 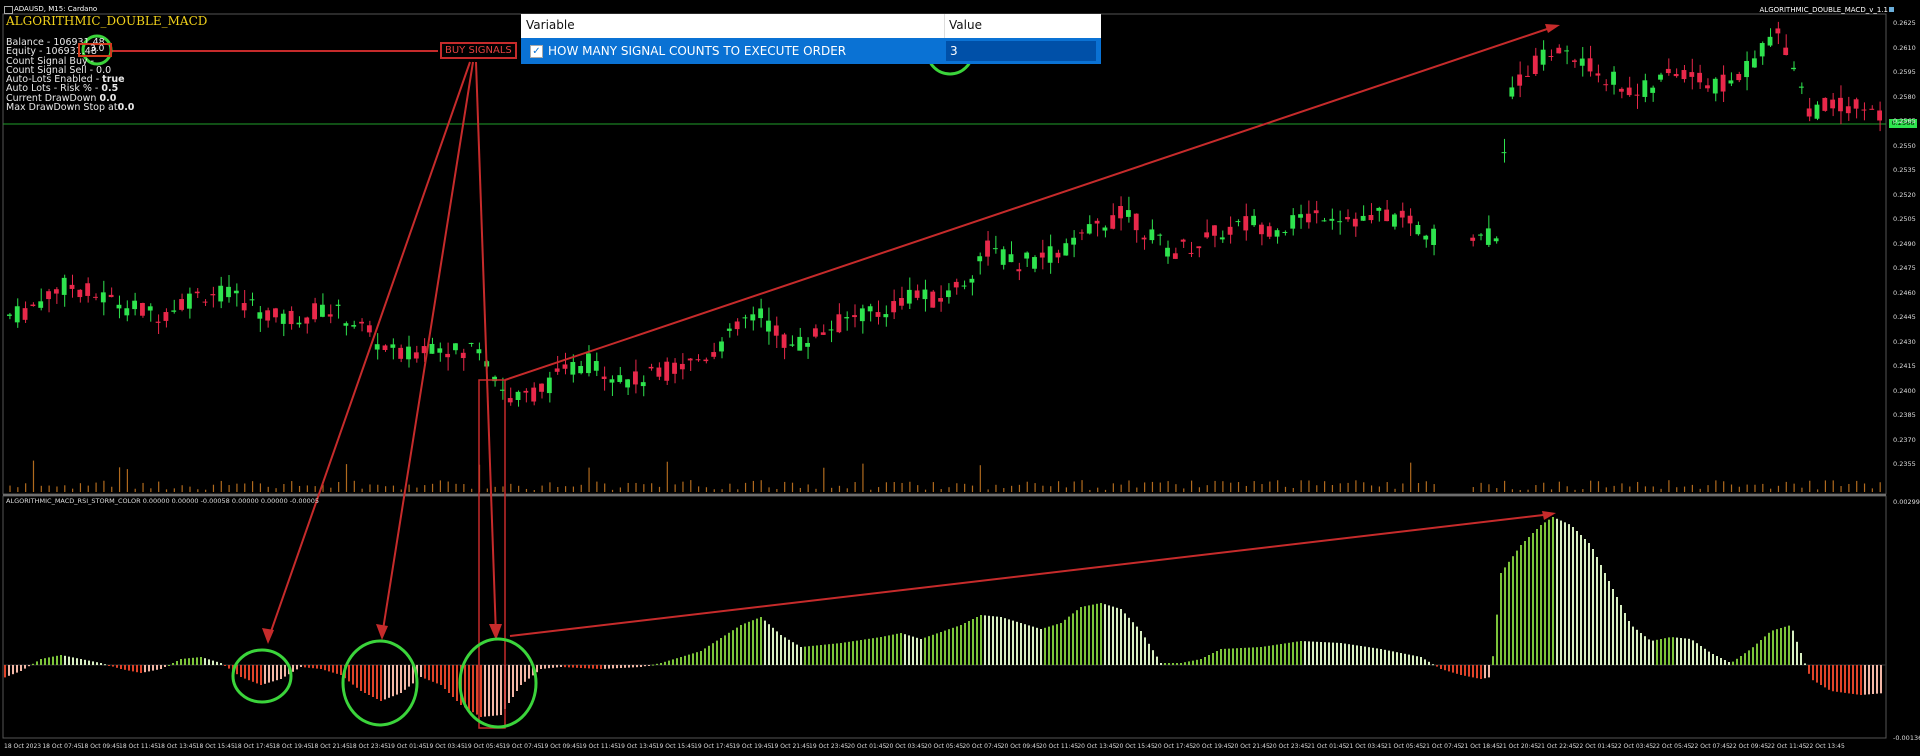 I want to click on time-tick: 19 Oct 07:45, so click(x=522, y=746).